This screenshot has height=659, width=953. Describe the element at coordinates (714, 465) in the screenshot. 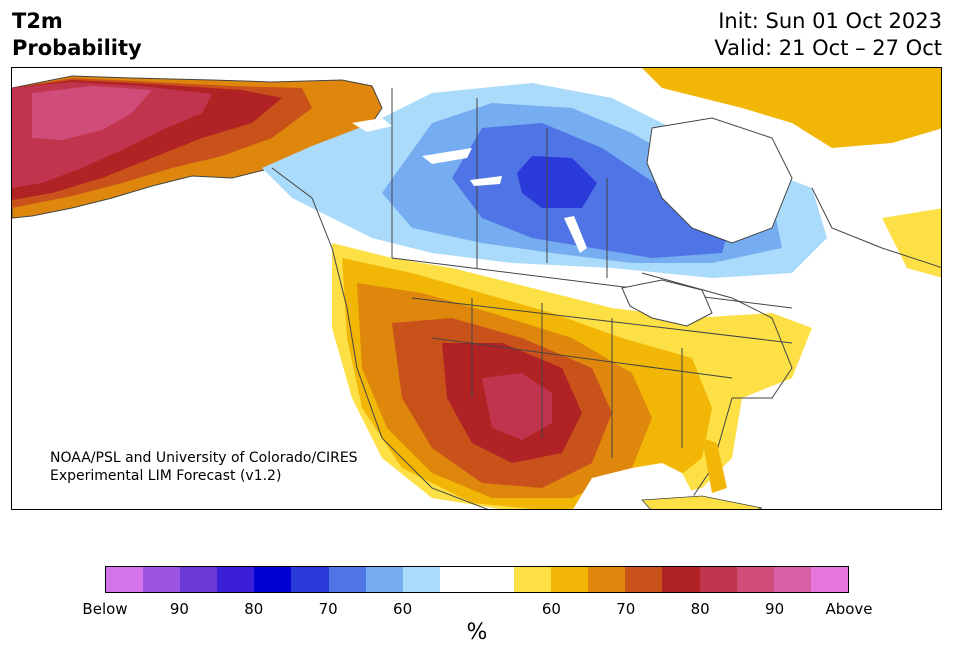

I see `florida-tip` at that location.